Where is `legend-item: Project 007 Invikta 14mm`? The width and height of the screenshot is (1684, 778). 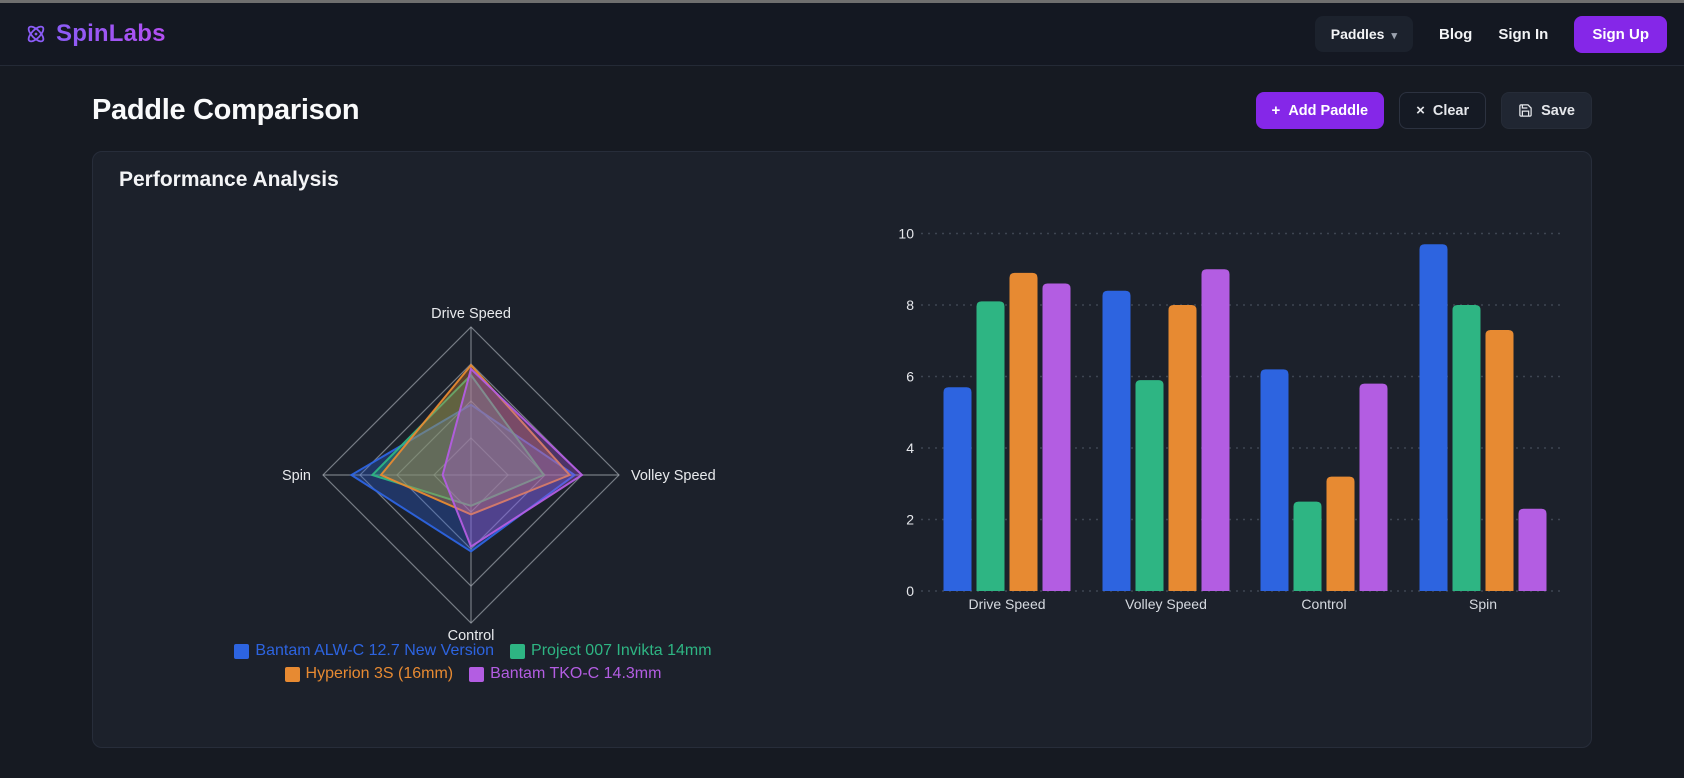
legend-item: Project 007 Invikta 14mm is located at coordinates (611, 651).